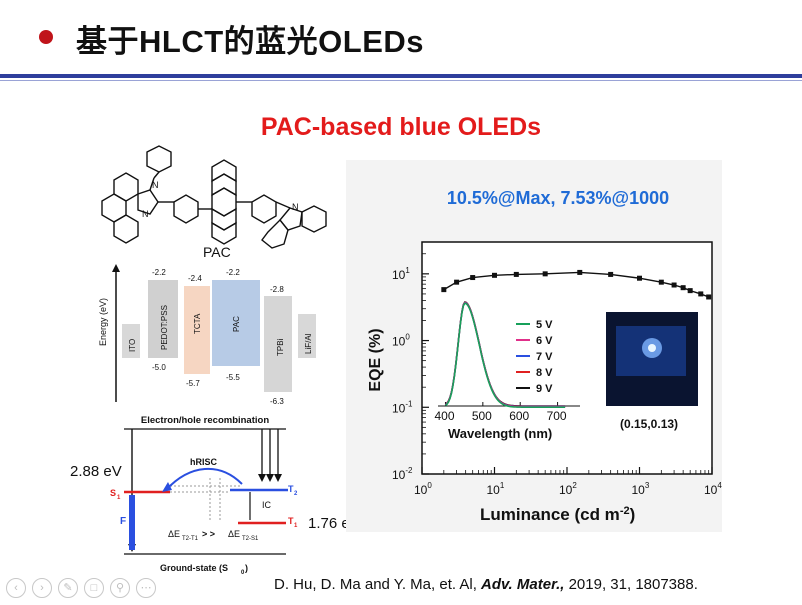 The image size is (802, 605). What do you see at coordinates (296, 494) in the screenshot?
I see `t2-subscript: 2` at bounding box center [296, 494].